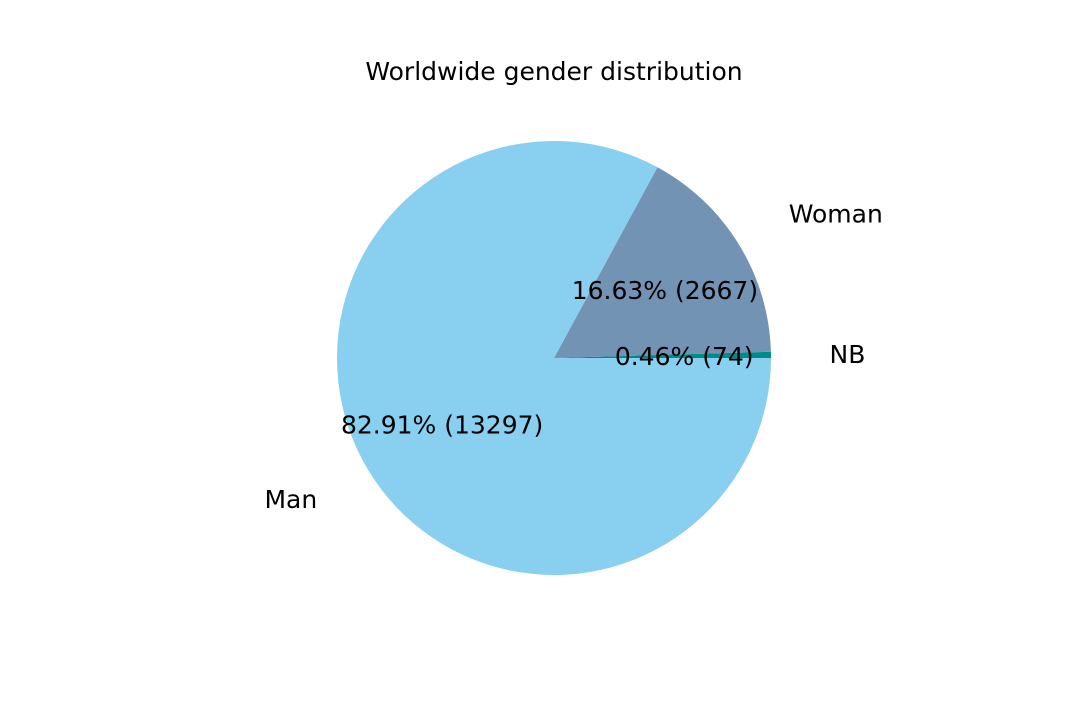 The image size is (1080, 720). What do you see at coordinates (836, 214) in the screenshot?
I see `slice-label-woman: Woman` at bounding box center [836, 214].